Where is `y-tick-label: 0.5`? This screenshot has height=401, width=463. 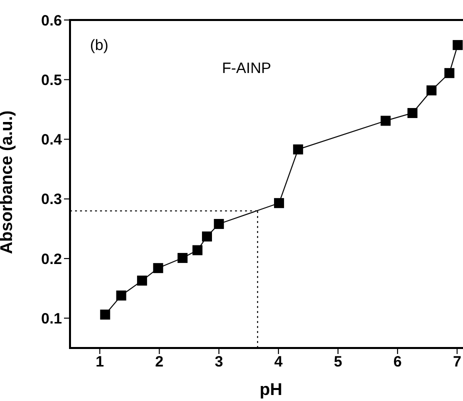 y-tick-label: 0.5 is located at coordinates (51, 80).